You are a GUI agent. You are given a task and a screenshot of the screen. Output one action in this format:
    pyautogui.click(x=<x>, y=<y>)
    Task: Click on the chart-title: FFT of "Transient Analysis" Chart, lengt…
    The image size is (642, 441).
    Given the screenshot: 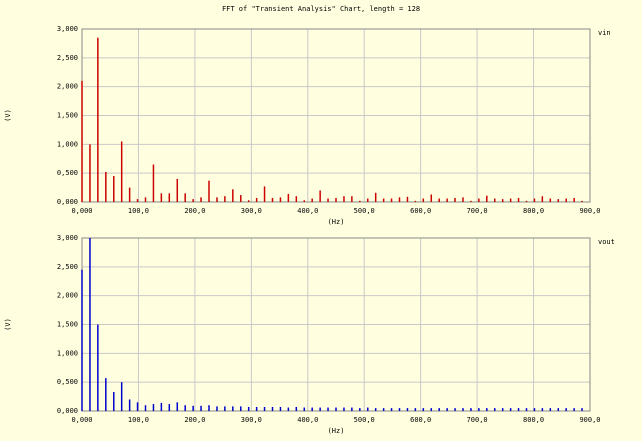 What is the action you would take?
    pyautogui.click(x=321, y=9)
    